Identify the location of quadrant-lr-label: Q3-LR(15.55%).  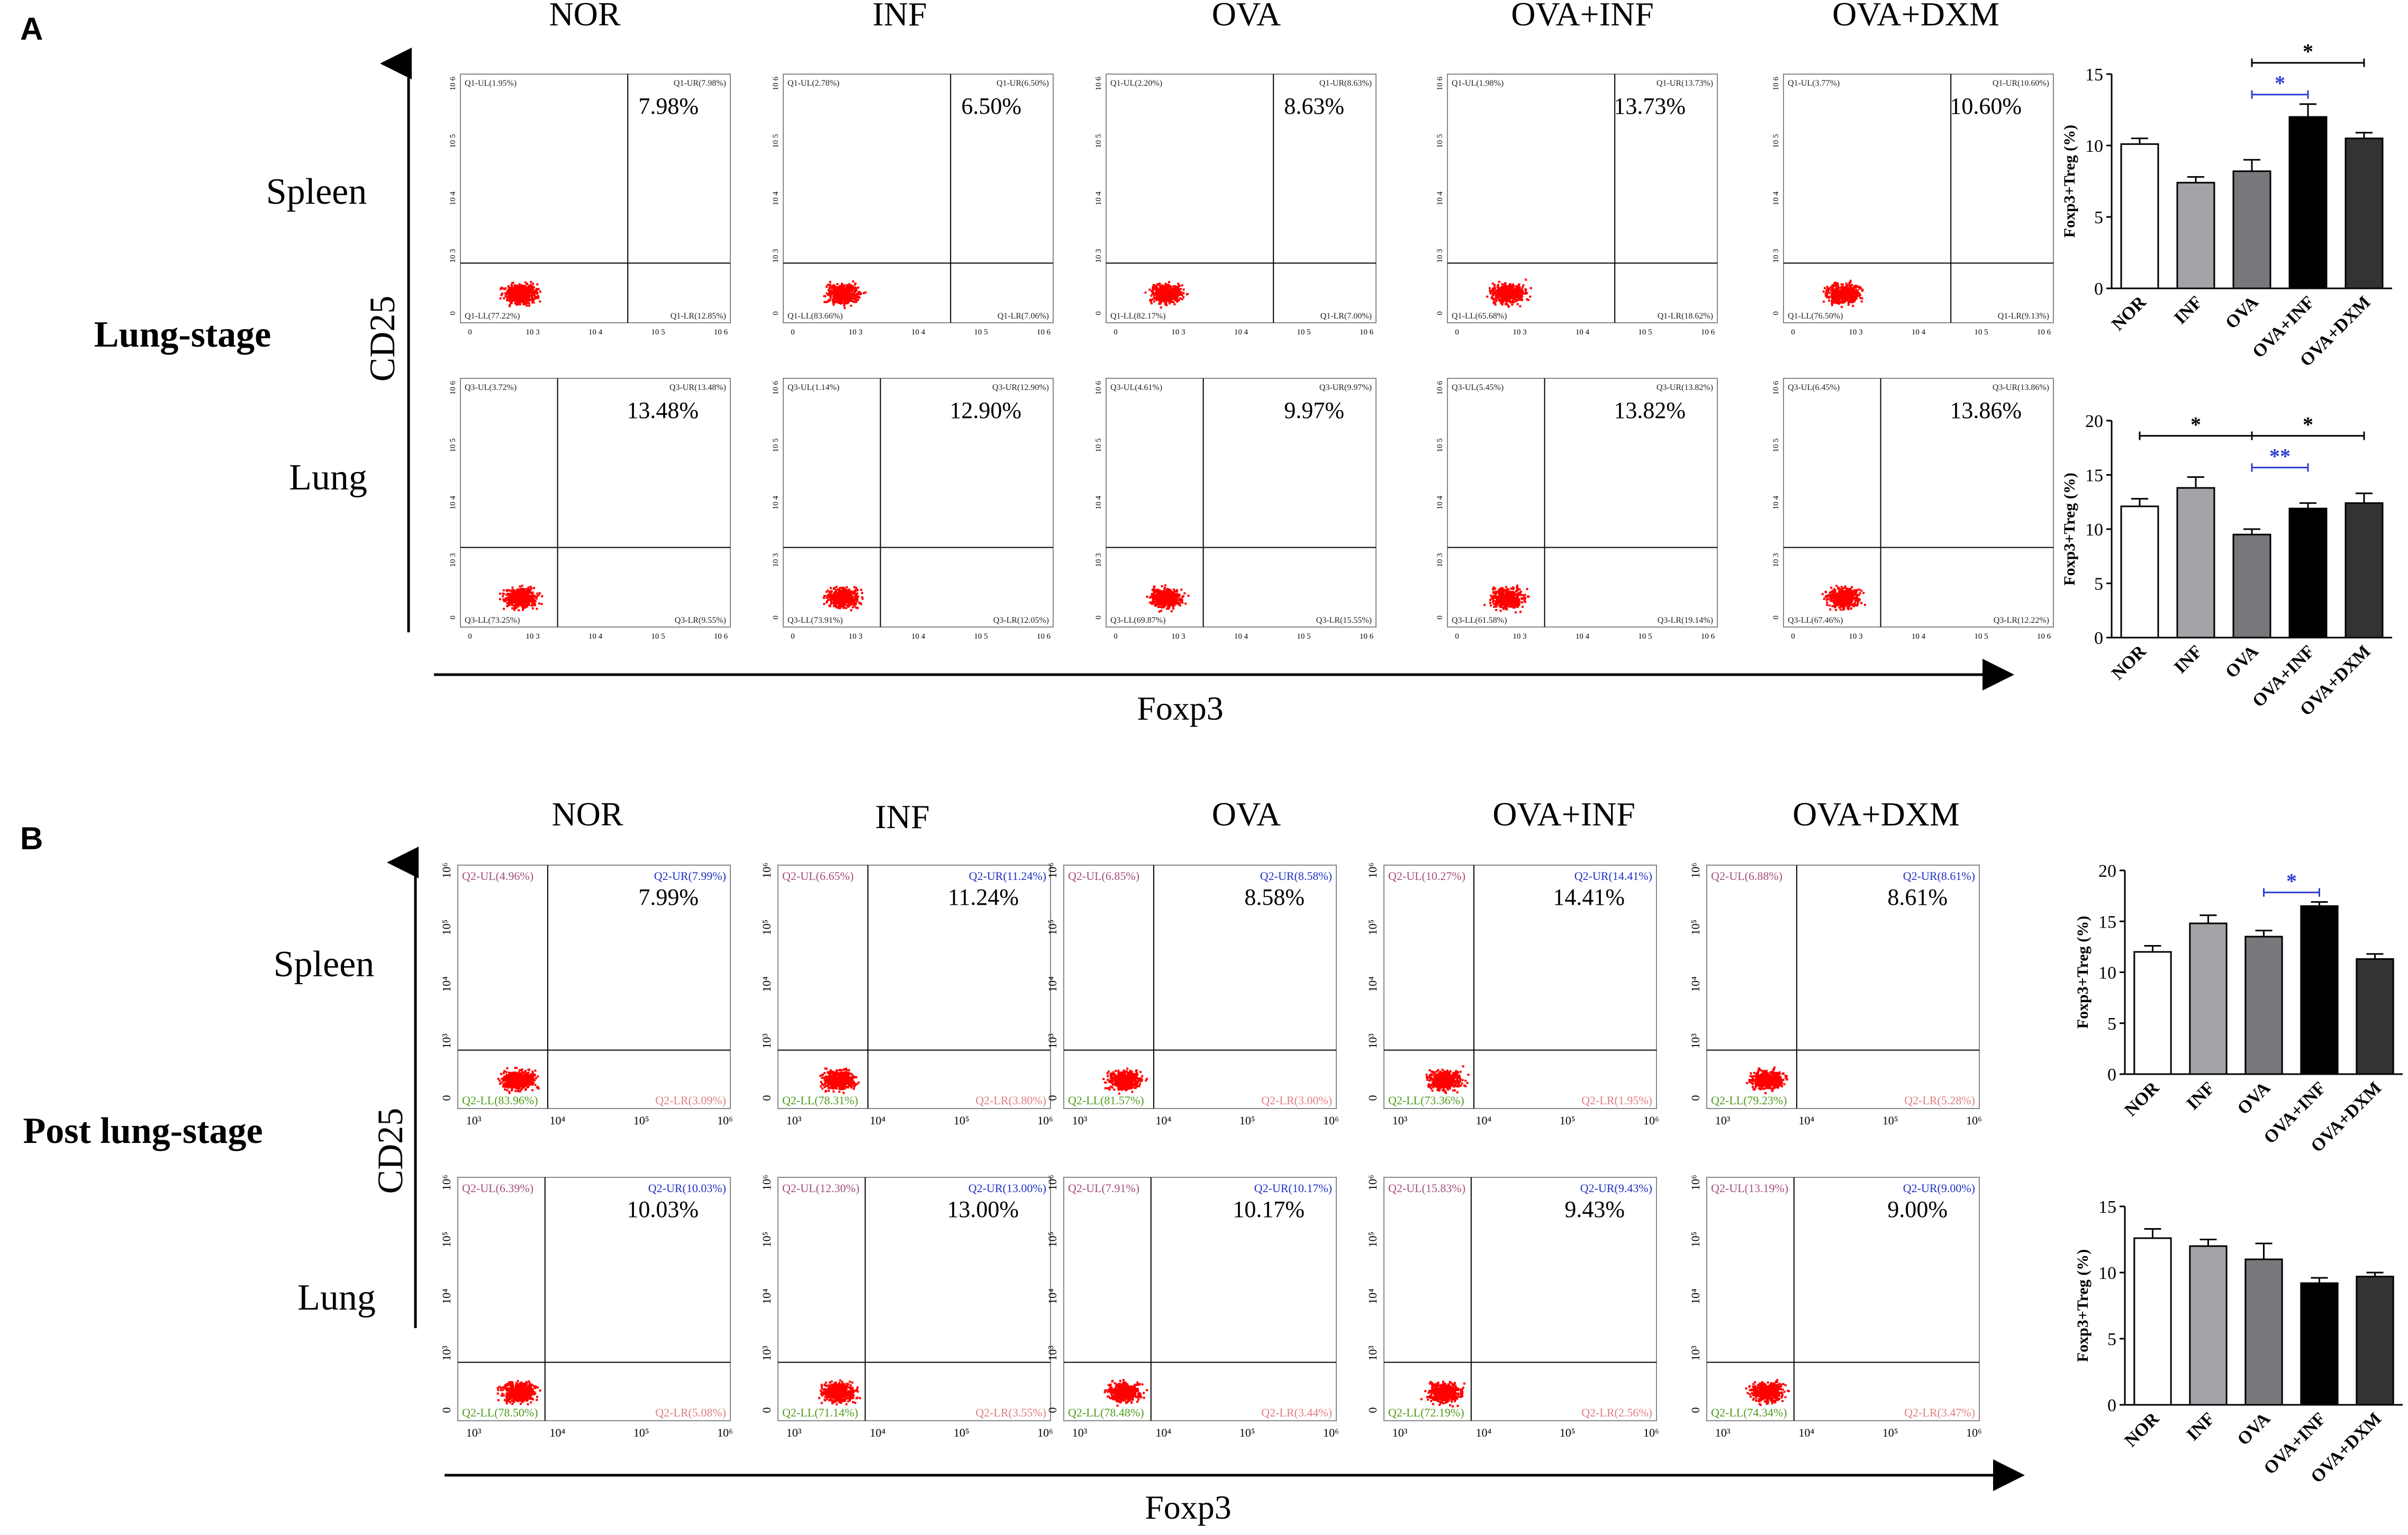
(1344, 620).